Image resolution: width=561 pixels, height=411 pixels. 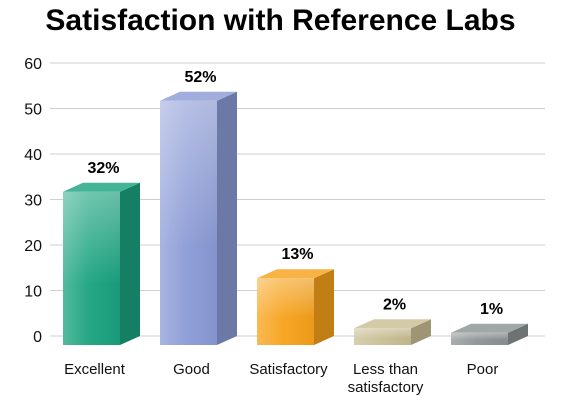 What do you see at coordinates (288, 369) in the screenshot?
I see `category-label: Satisfactory` at bounding box center [288, 369].